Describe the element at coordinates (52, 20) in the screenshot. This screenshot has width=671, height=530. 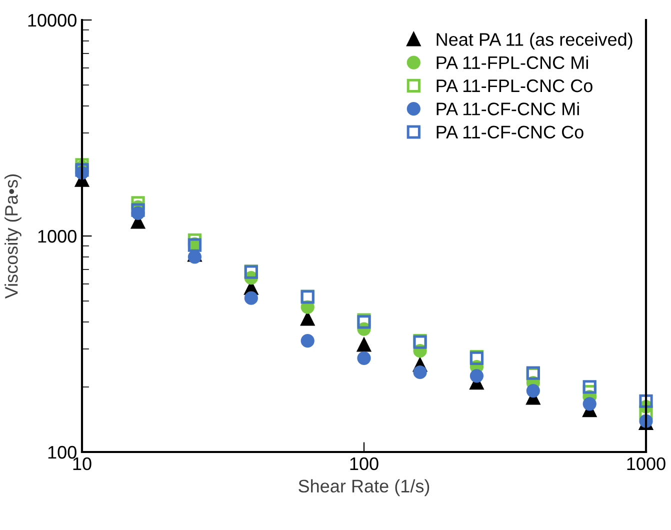
I see `y-tick-label: 10000` at that location.